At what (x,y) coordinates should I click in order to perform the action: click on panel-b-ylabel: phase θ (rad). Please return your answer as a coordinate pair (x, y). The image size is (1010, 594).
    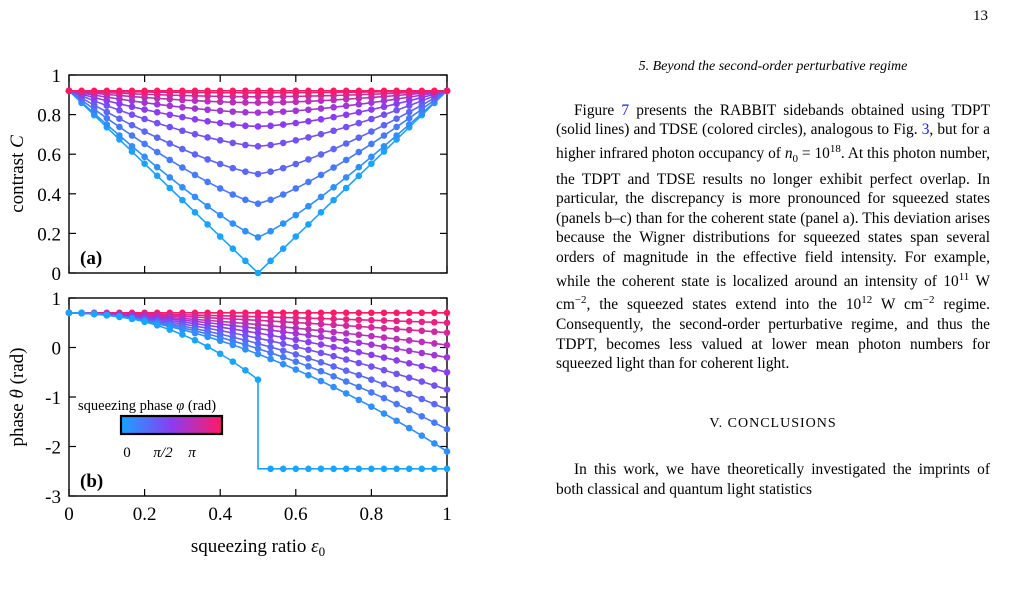
    Looking at the image, I should click on (17, 396).